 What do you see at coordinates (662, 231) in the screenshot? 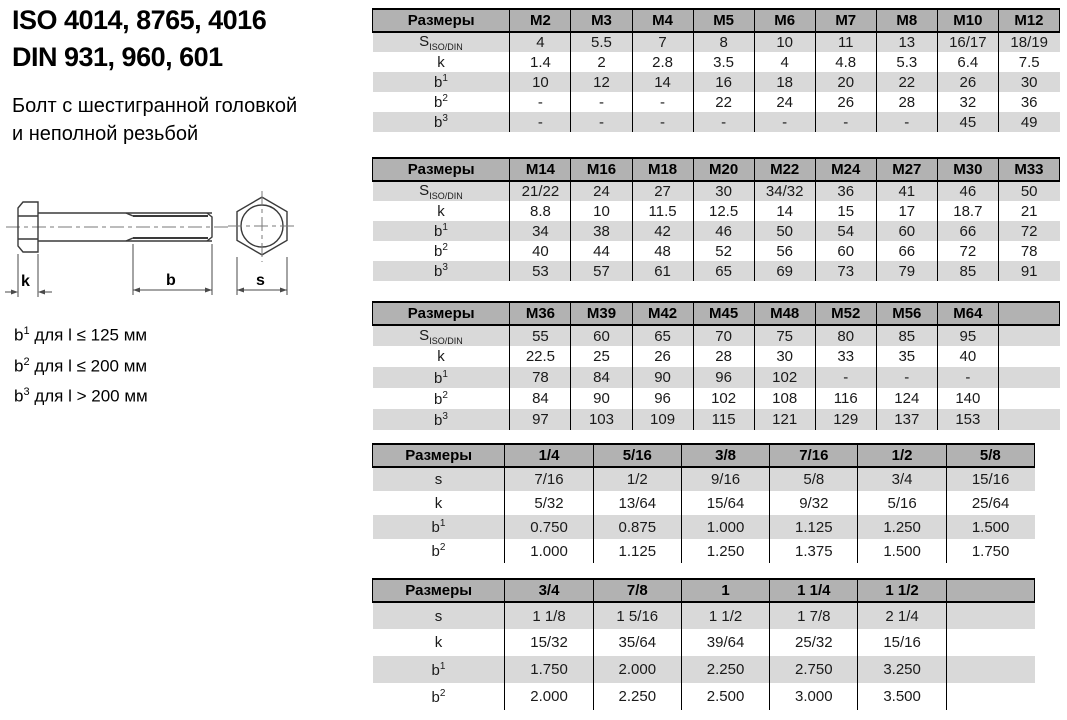
I see `value-cell: 42` at bounding box center [662, 231].